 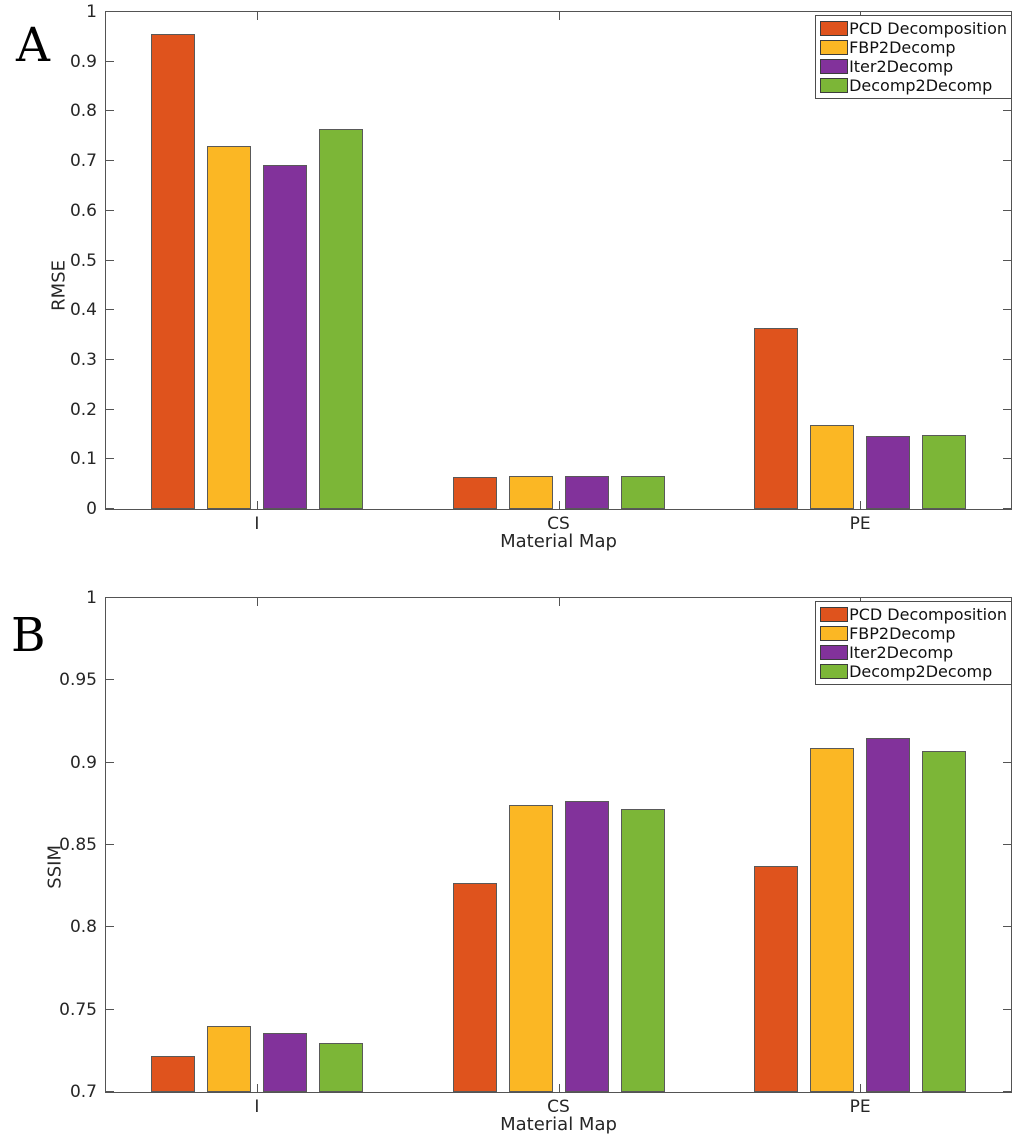 What do you see at coordinates (91, 509) in the screenshot?
I see `y-tick-label: 0` at bounding box center [91, 509].